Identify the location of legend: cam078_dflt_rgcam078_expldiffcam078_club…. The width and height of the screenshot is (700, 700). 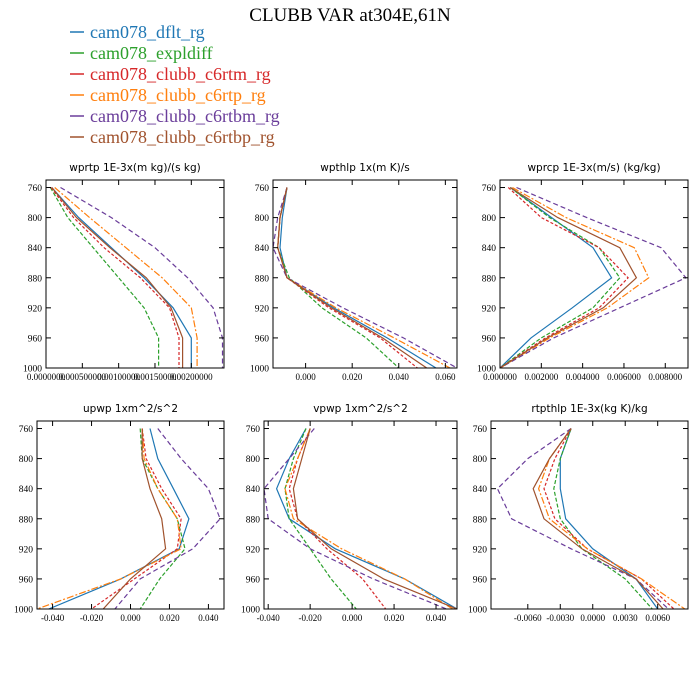
(175, 84).